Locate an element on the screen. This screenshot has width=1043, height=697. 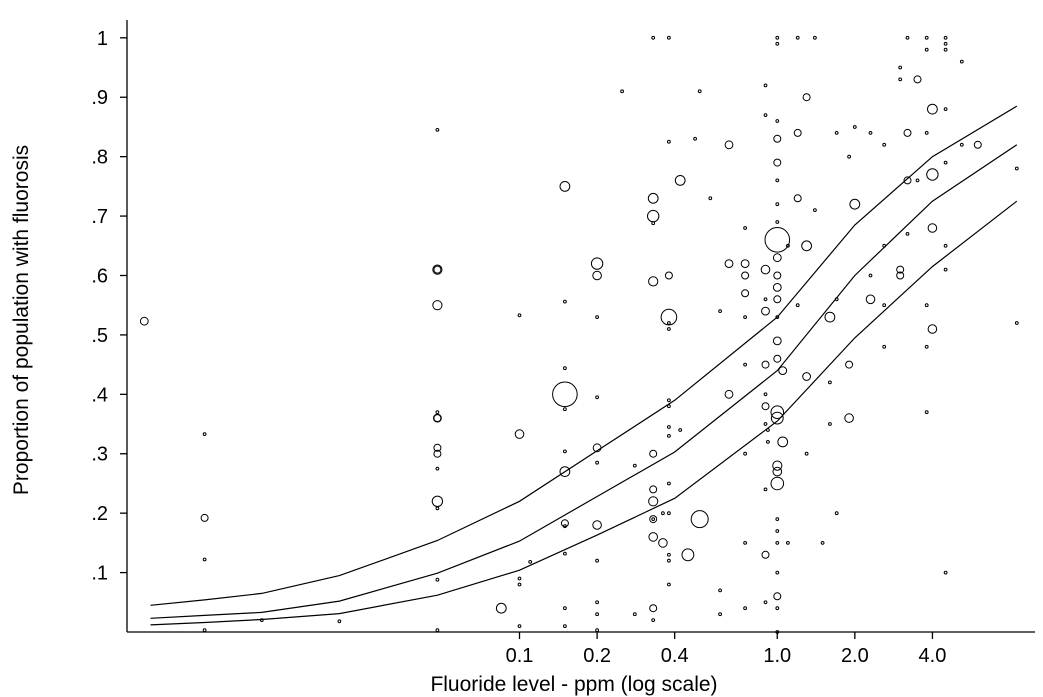
y-tick-label: .6 is located at coordinates (99, 276).